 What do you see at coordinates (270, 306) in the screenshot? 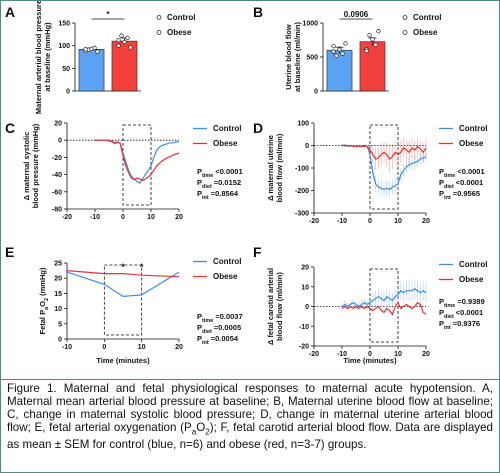
I see `y-axis-label: Δ fetal carotid arterial` at bounding box center [270, 306].